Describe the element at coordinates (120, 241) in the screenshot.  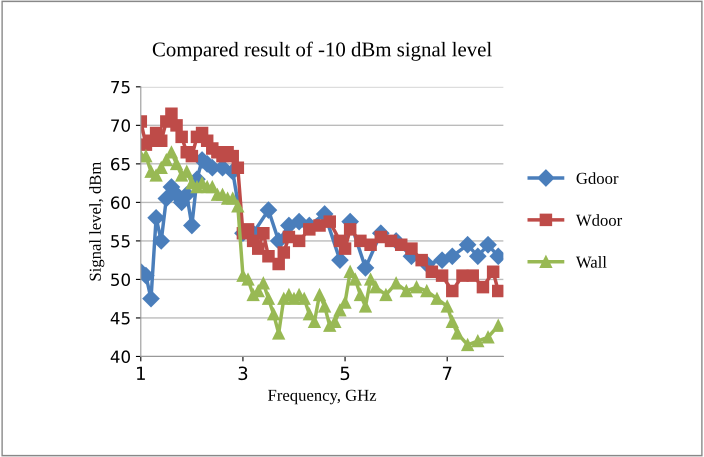
I see `y-tick-label: 55` at that location.